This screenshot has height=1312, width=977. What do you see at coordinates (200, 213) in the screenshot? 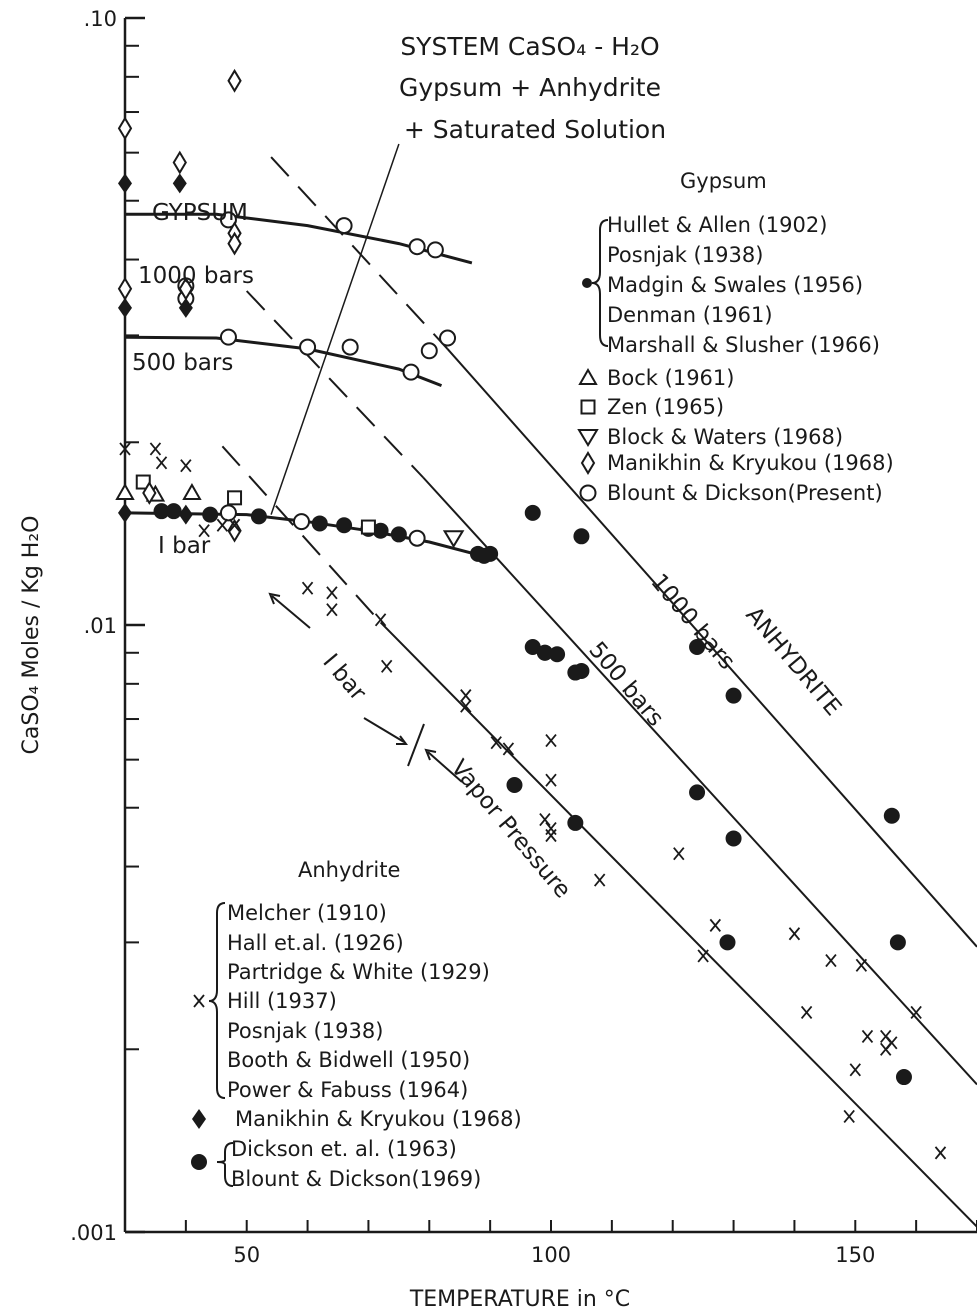
I see `label-gypsum: GYPSUM` at bounding box center [200, 213].